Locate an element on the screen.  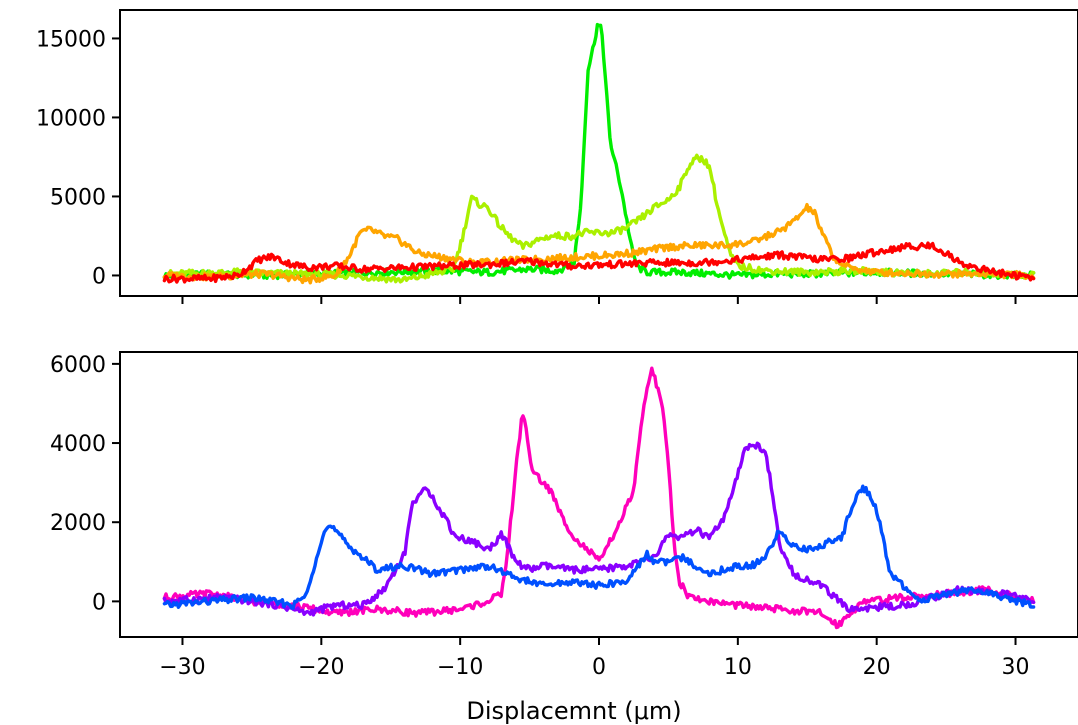
x-tick-label: 20 is located at coordinates (877, 667).